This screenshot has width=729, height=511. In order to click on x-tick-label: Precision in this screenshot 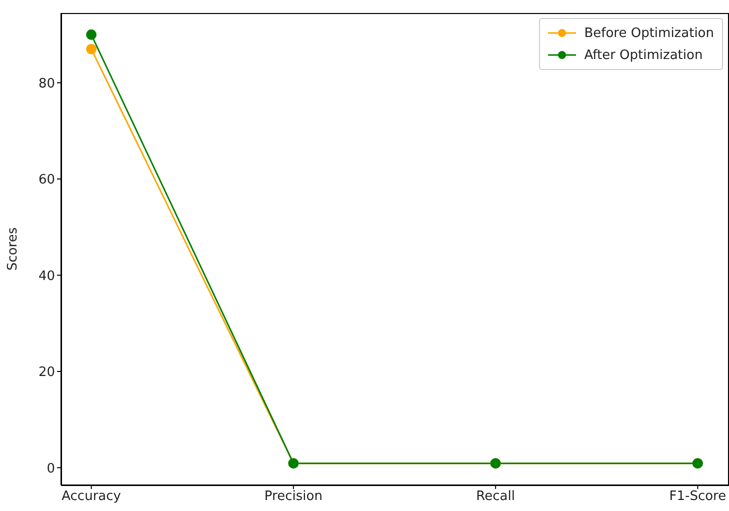, I will do `click(293, 496)`.